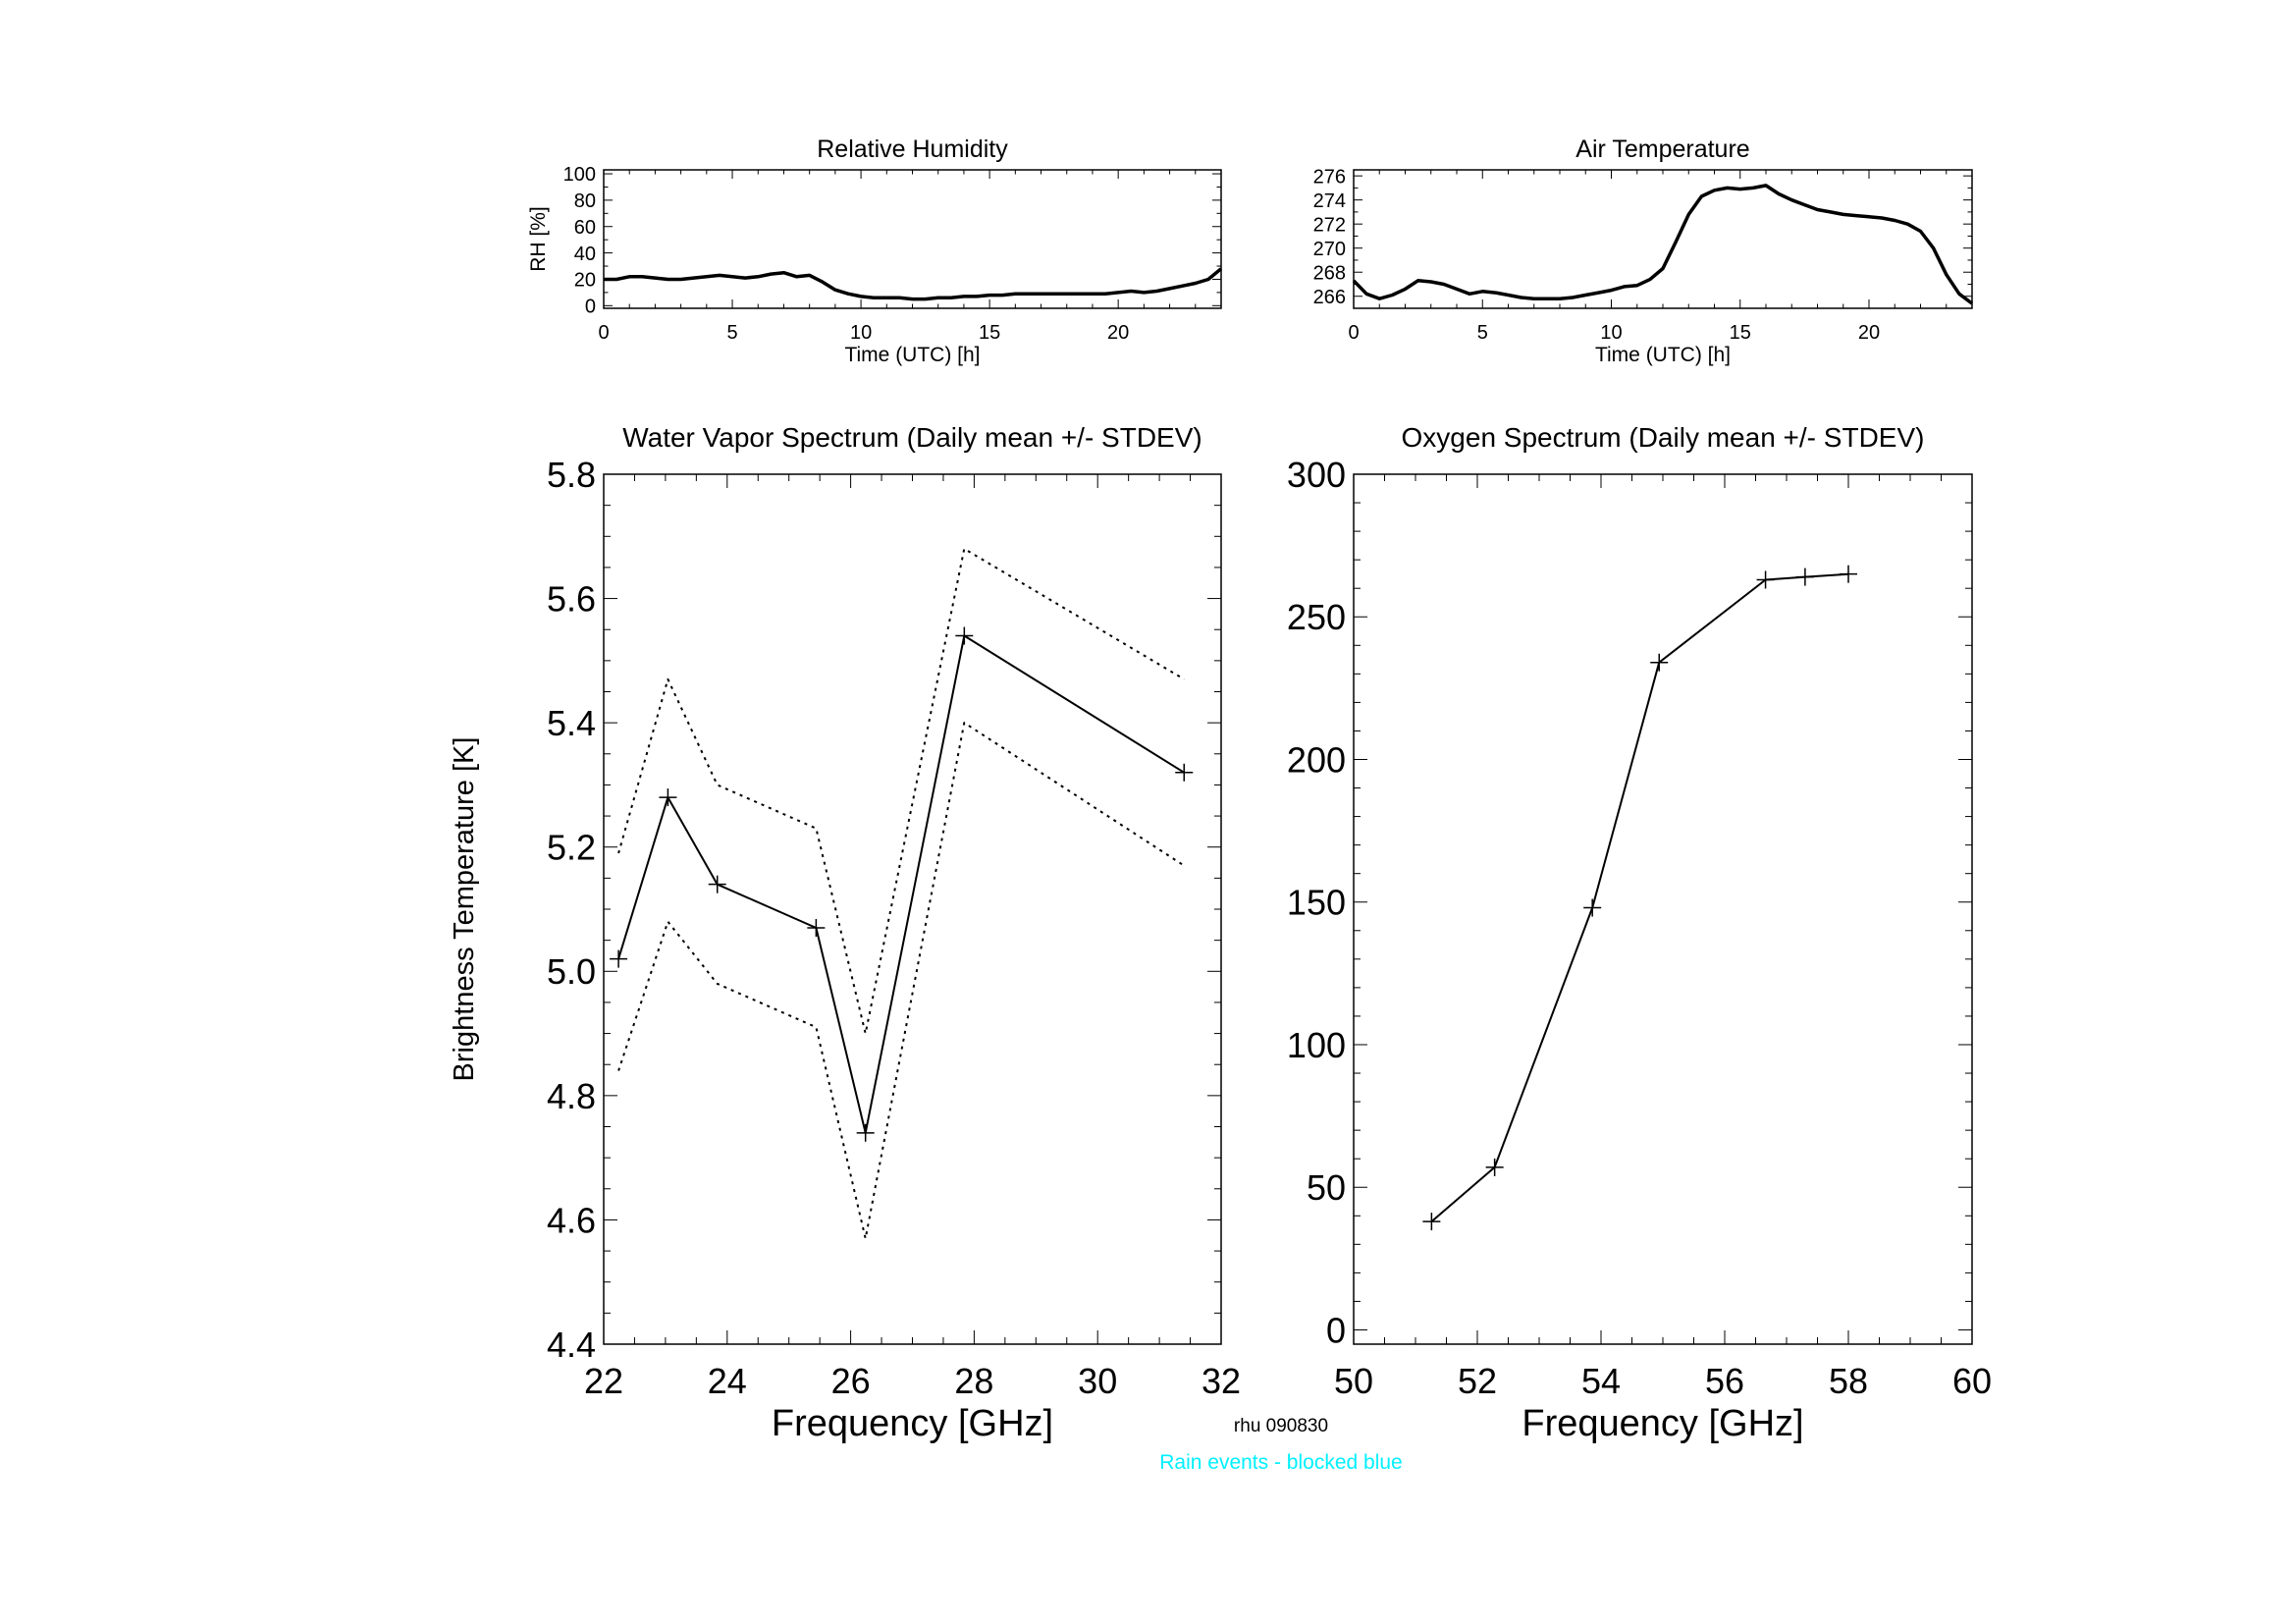  Describe the element at coordinates (1317, 903) in the screenshot. I see `y-tick-label: 150` at that location.